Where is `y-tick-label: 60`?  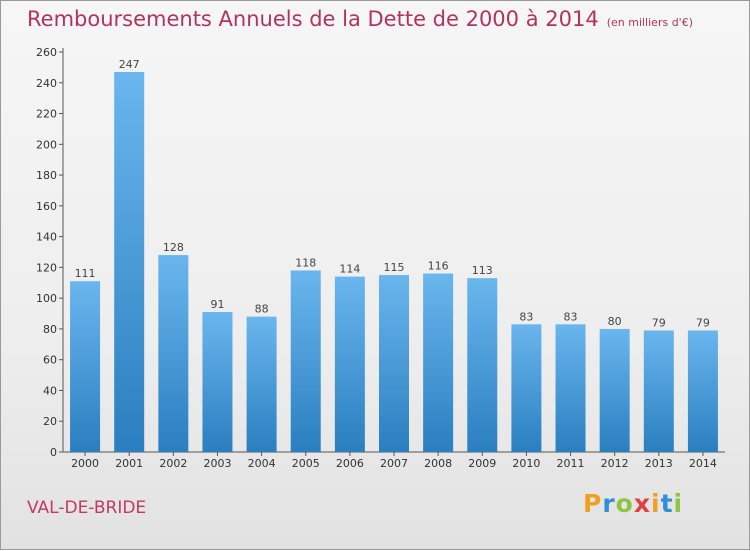
y-tick-label: 60 is located at coordinates (50, 360).